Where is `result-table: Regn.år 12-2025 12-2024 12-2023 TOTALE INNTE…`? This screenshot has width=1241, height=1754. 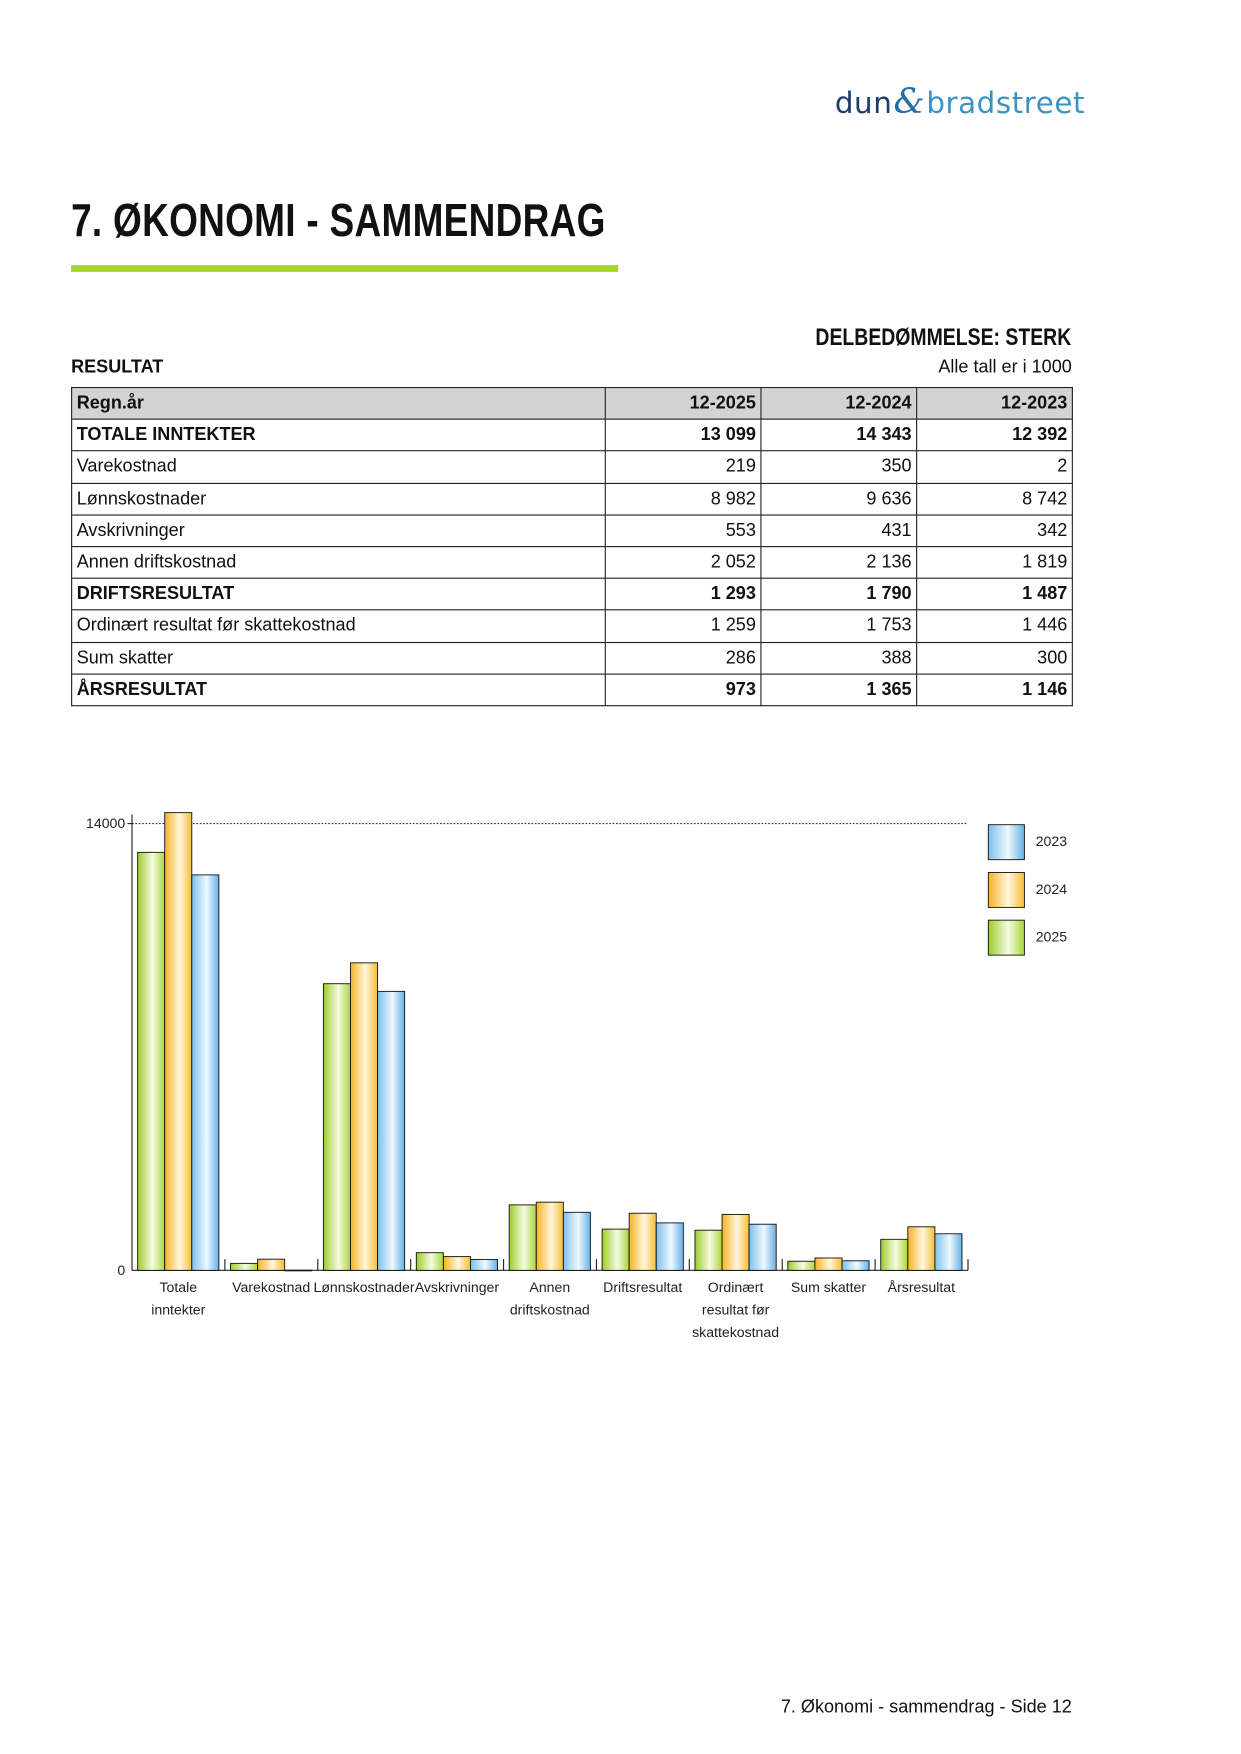 result-table: Regn.år 12-2025 12-2024 12-2023 TOTALE INNTE… is located at coordinates (572, 546).